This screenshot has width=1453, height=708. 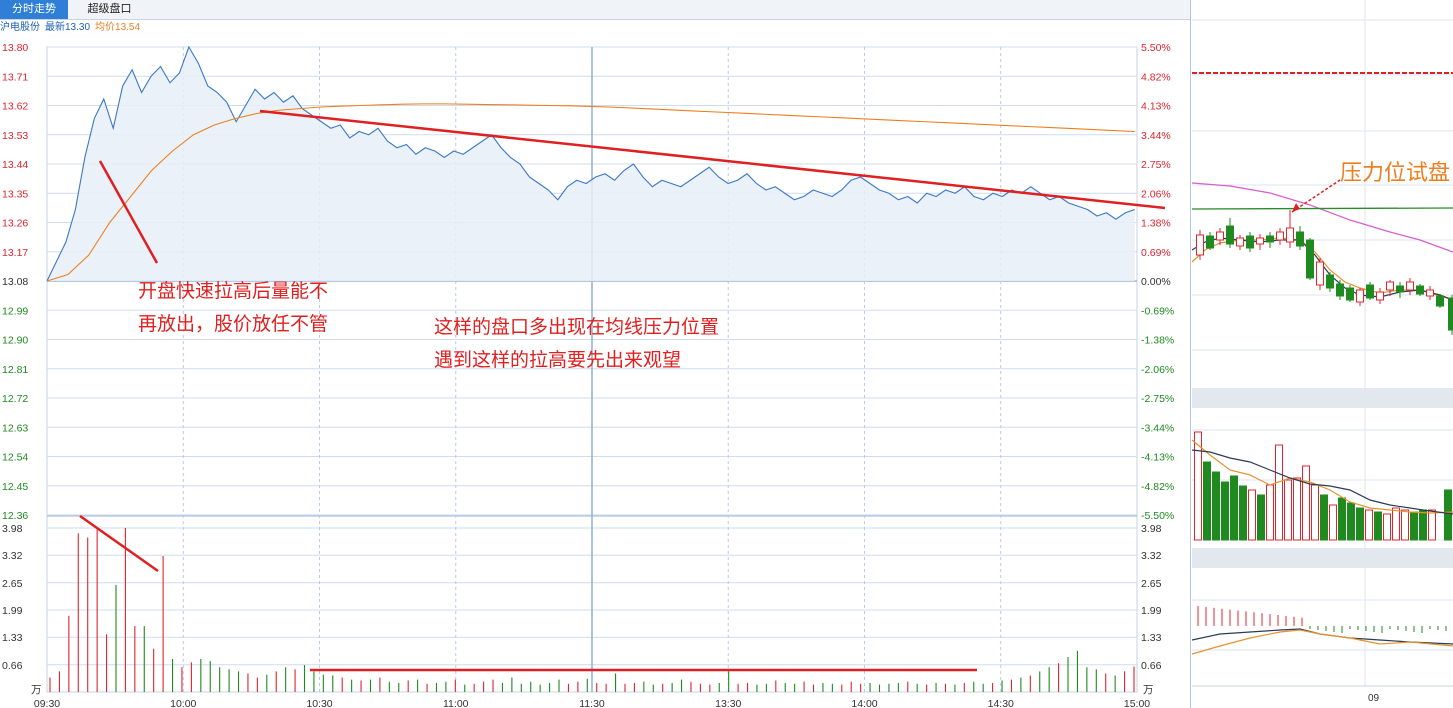 I want to click on price-tick-label: 13.17, so click(x=15, y=253).